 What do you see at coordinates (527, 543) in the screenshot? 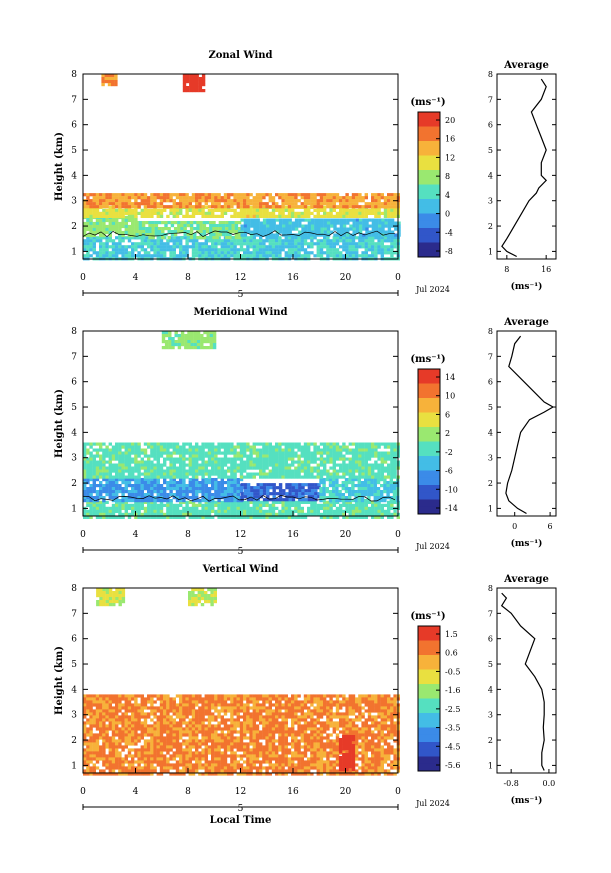
I see `avg-unit: (ms⁻¹)` at bounding box center [527, 543].